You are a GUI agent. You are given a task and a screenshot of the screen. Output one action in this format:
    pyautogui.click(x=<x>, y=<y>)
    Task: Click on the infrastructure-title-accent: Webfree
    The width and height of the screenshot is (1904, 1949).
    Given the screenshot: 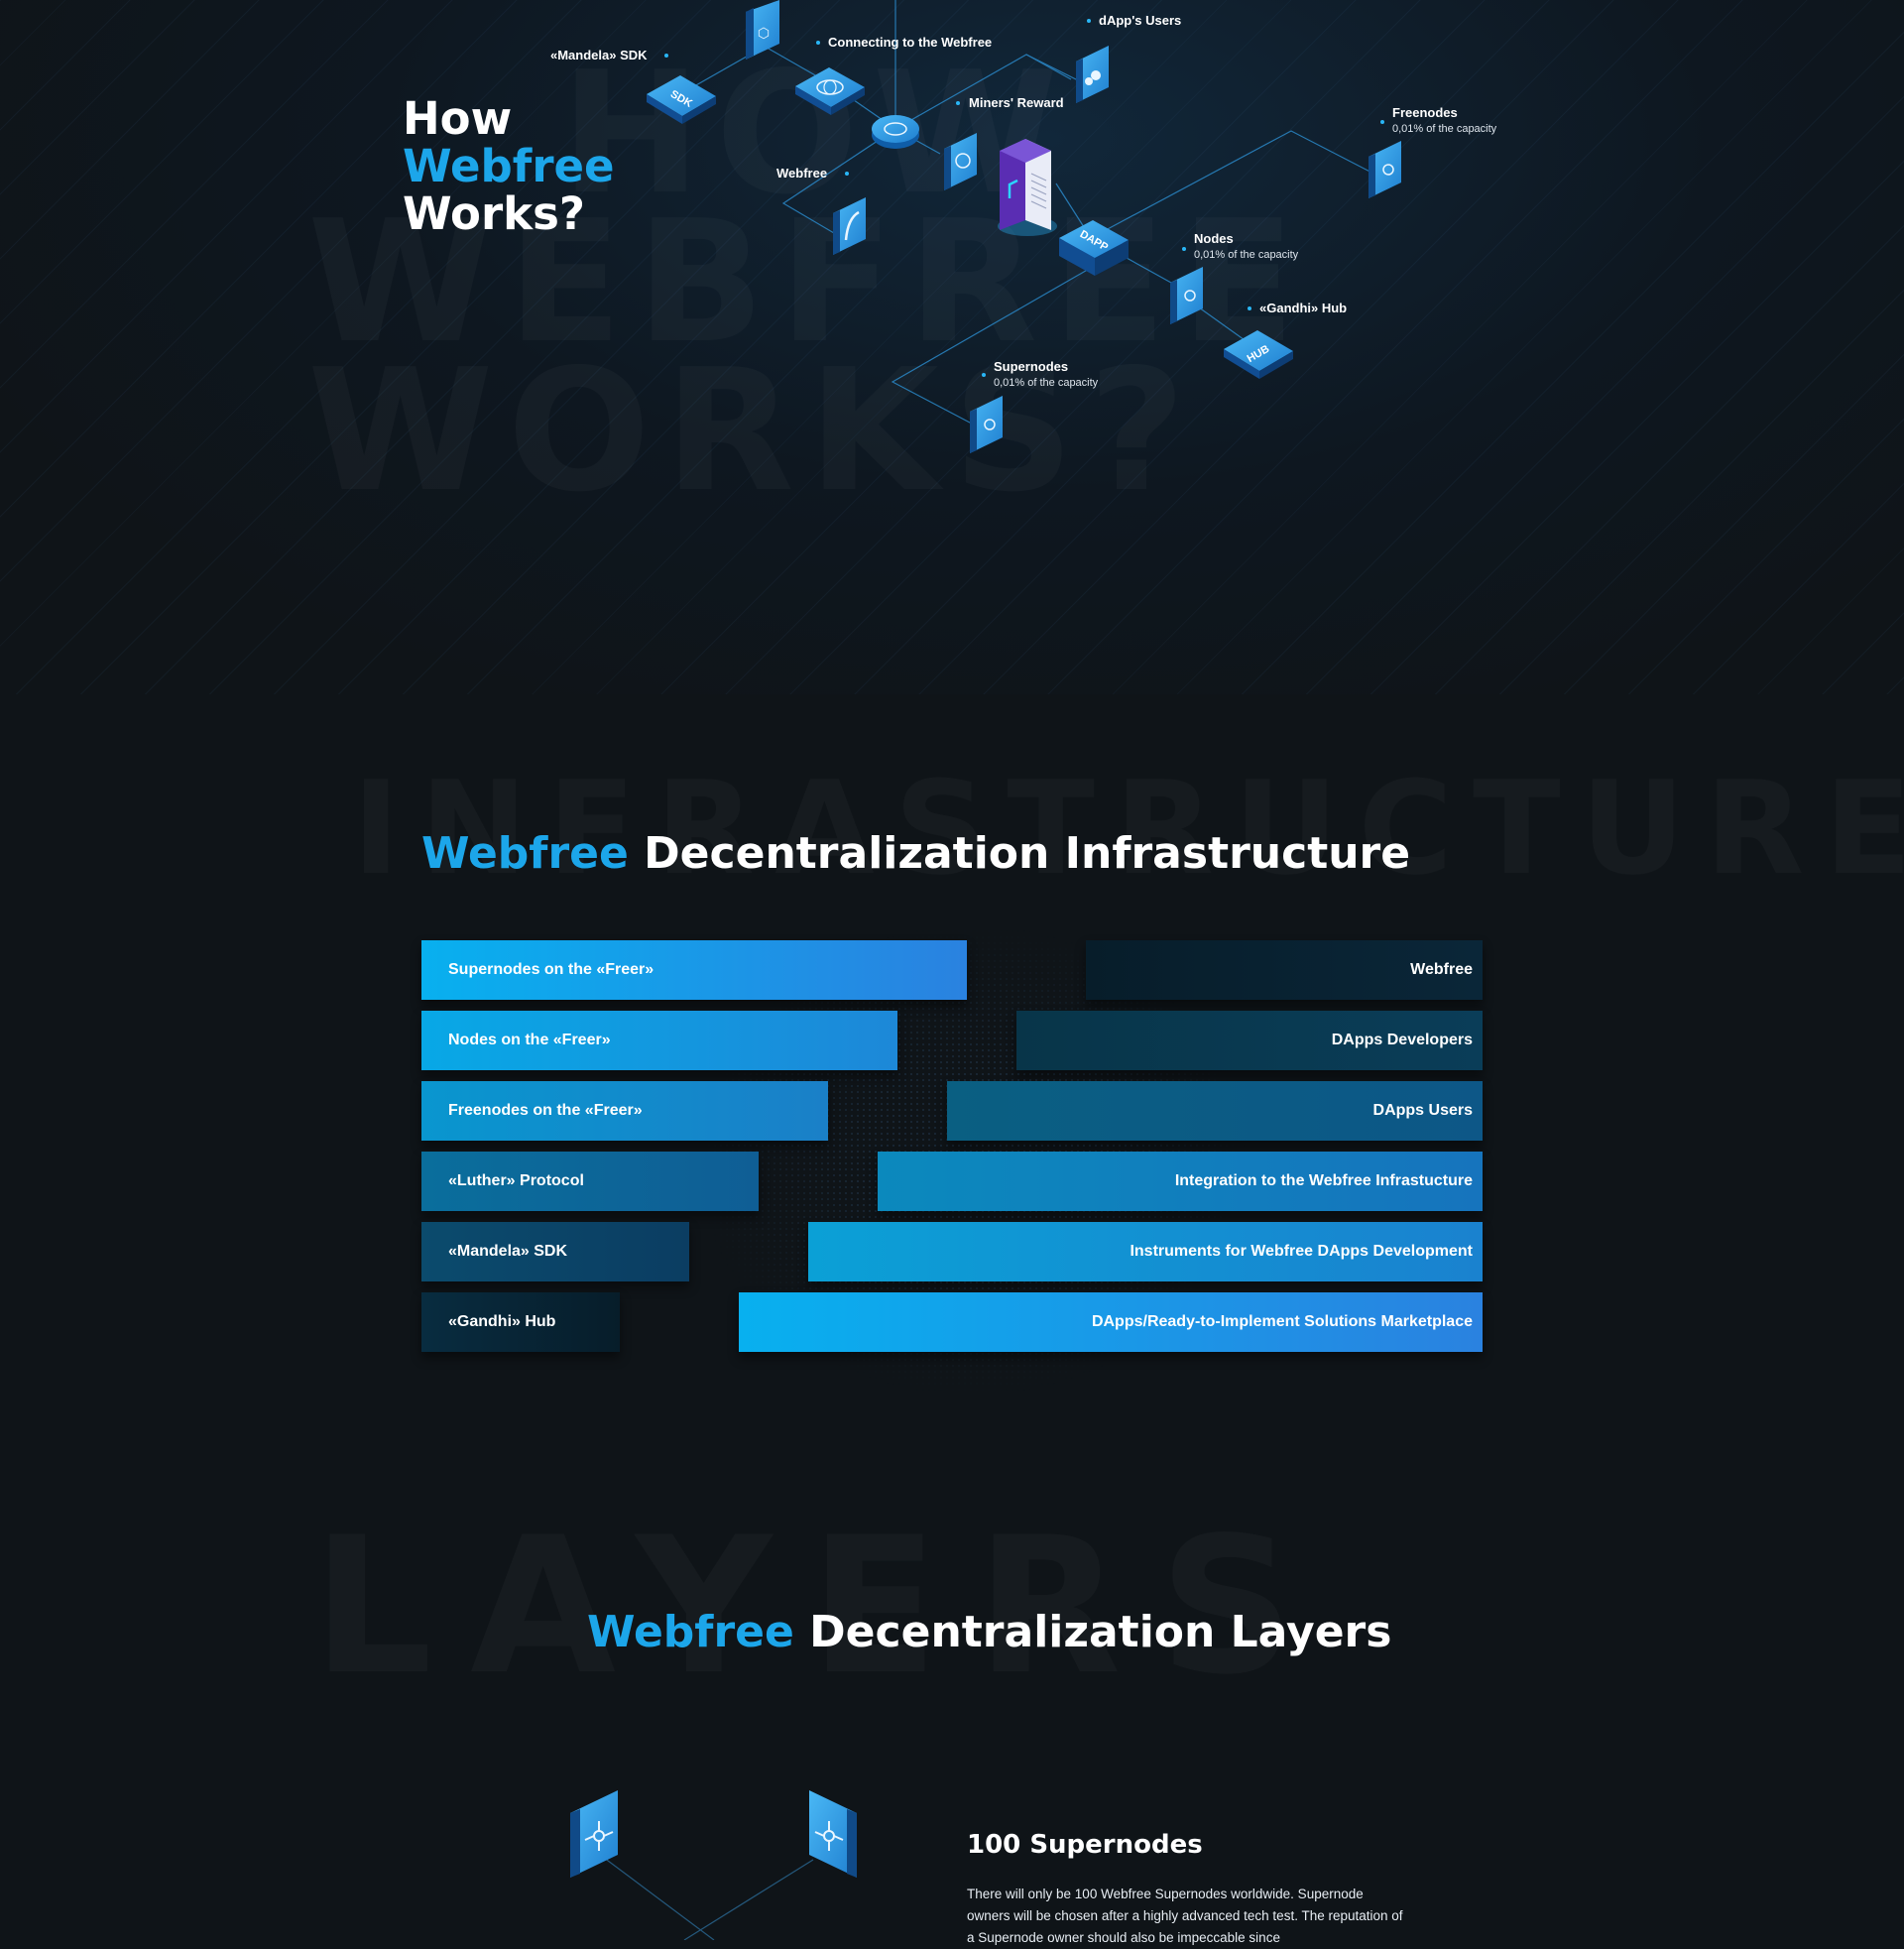 What is the action you would take?
    pyautogui.click(x=525, y=854)
    